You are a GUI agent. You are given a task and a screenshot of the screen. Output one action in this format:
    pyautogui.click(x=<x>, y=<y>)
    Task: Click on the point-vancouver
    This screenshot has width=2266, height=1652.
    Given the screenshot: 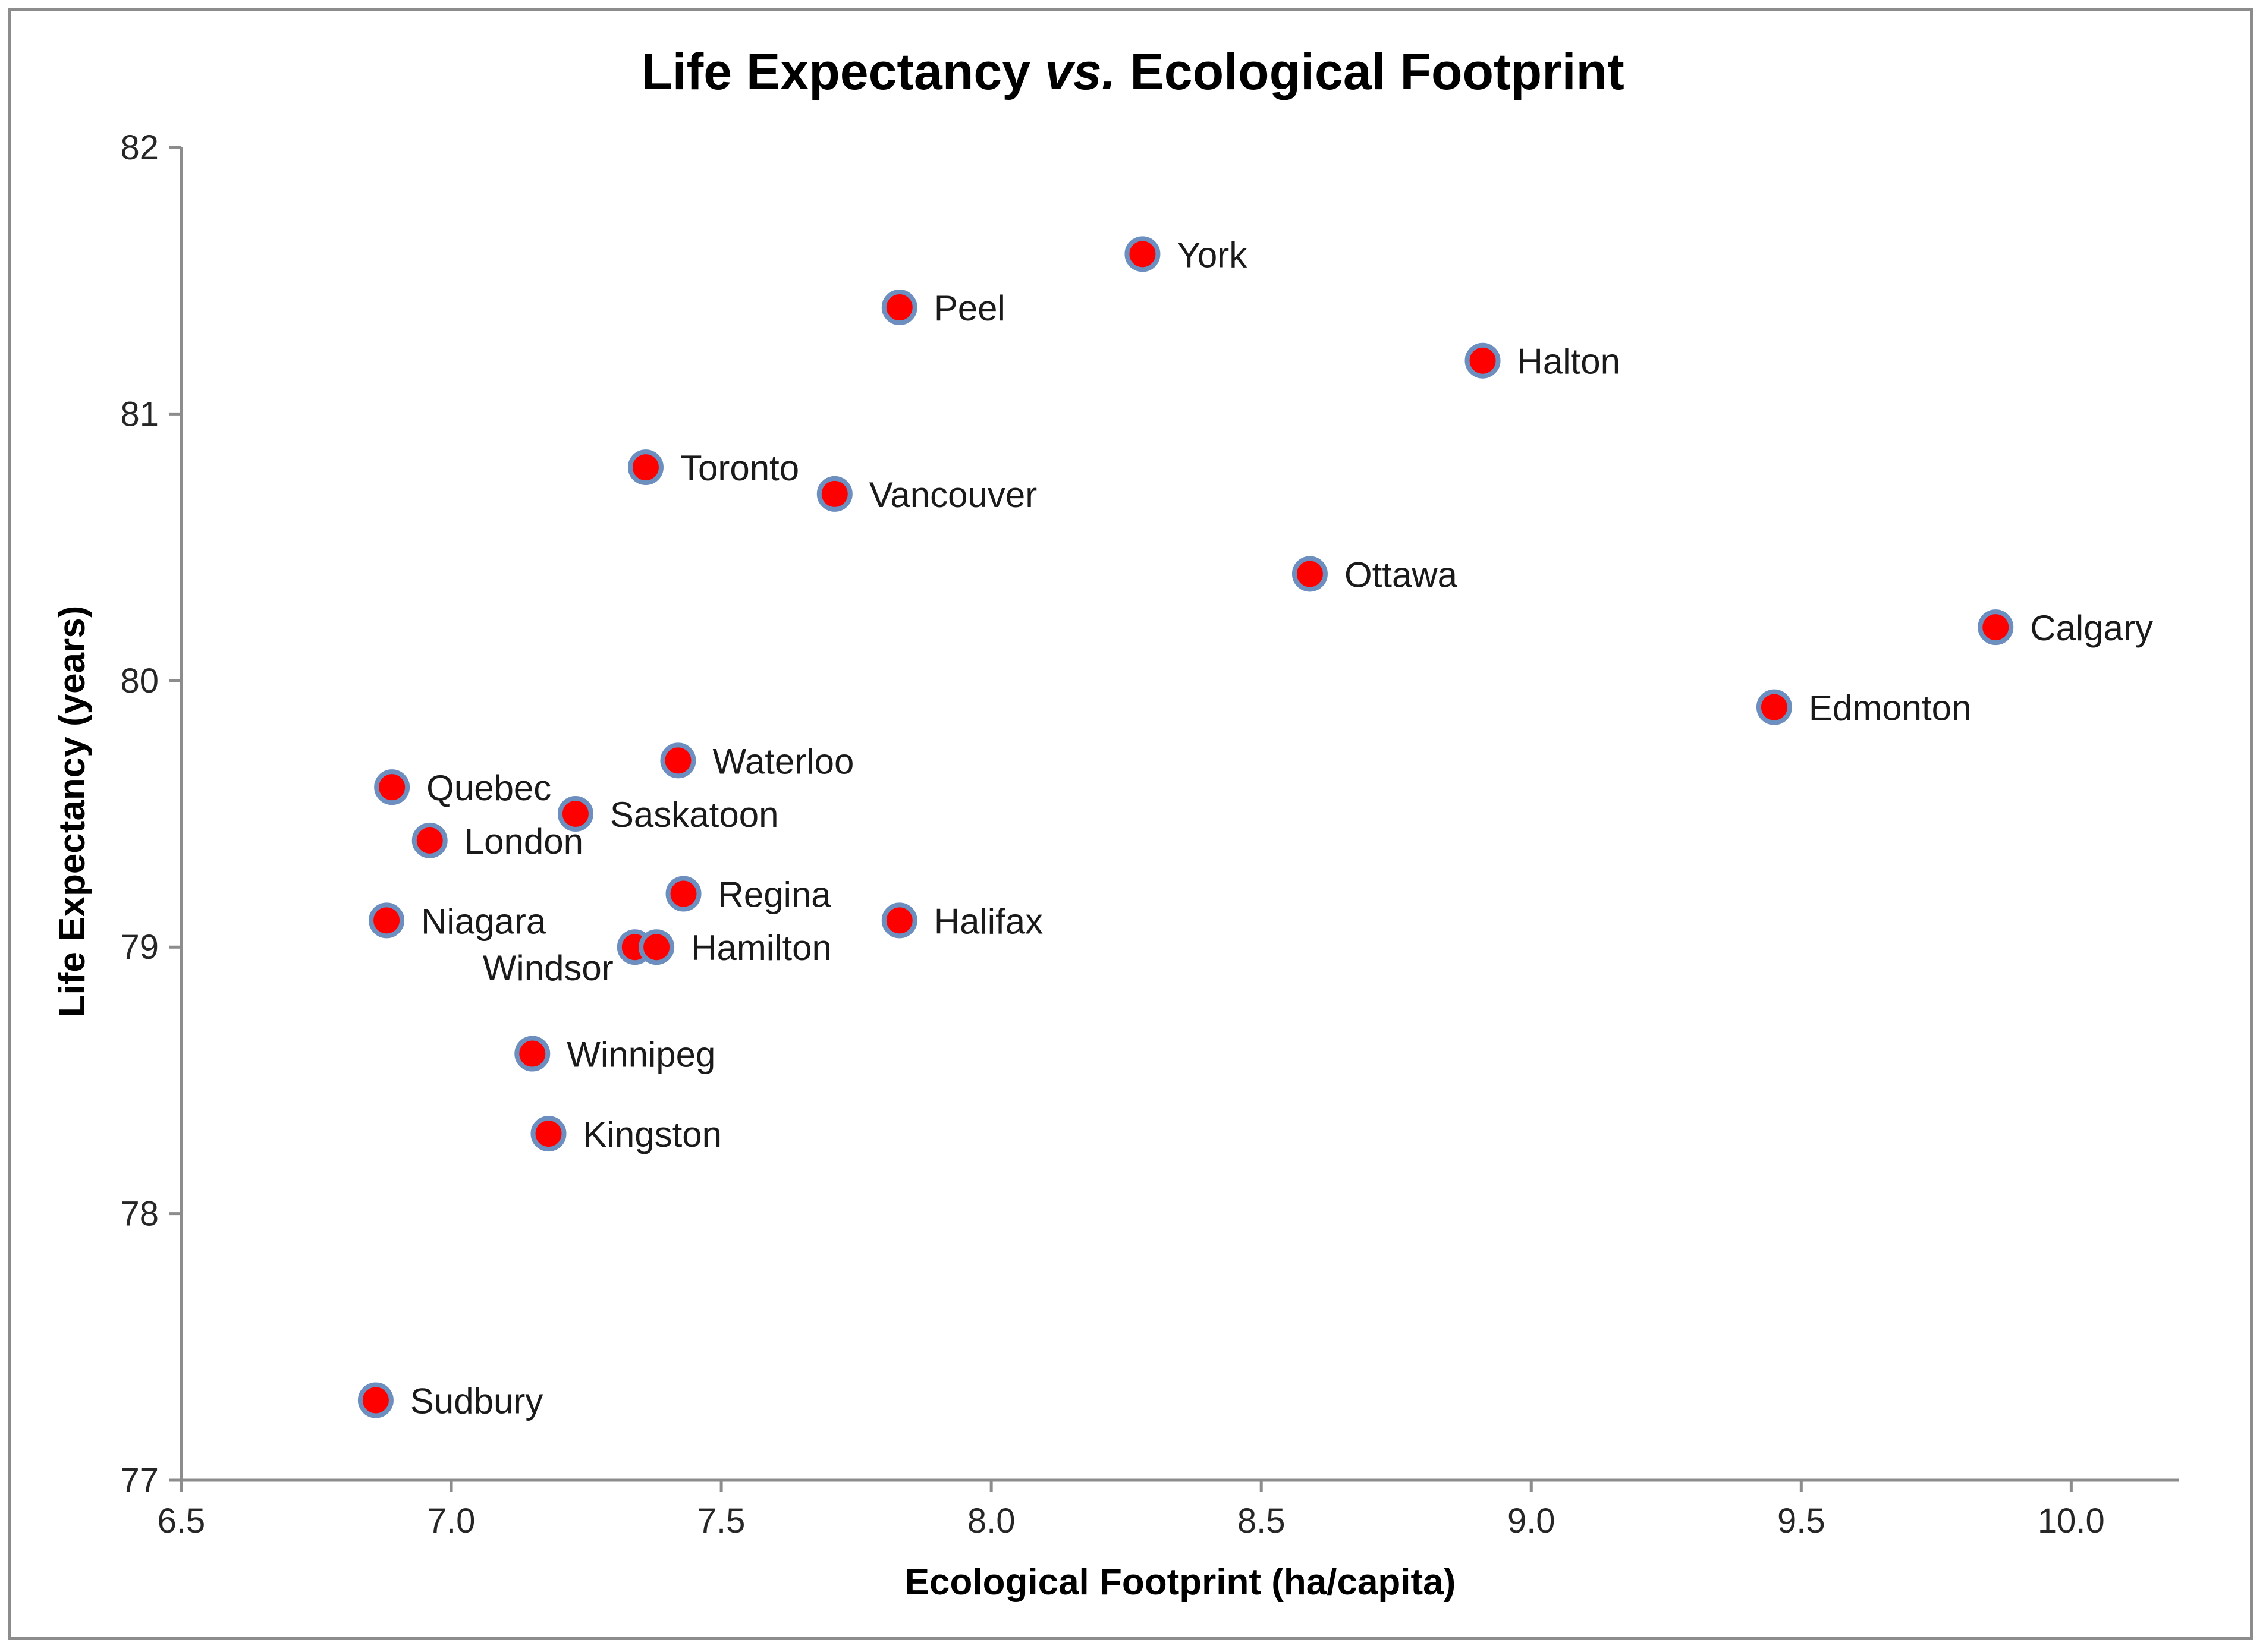 What is the action you would take?
    pyautogui.click(x=835, y=494)
    